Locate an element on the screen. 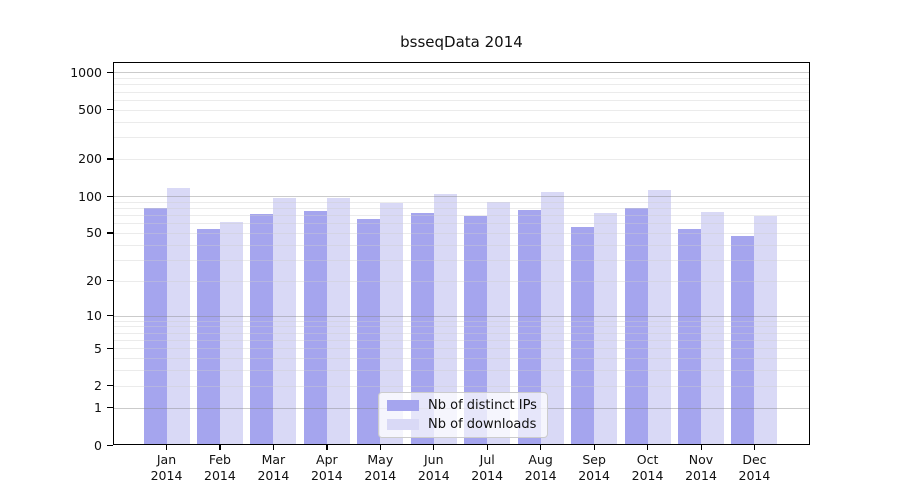 Image resolution: width=900 pixels, height=500 pixels. bar-downloads-jun is located at coordinates (445, 319).